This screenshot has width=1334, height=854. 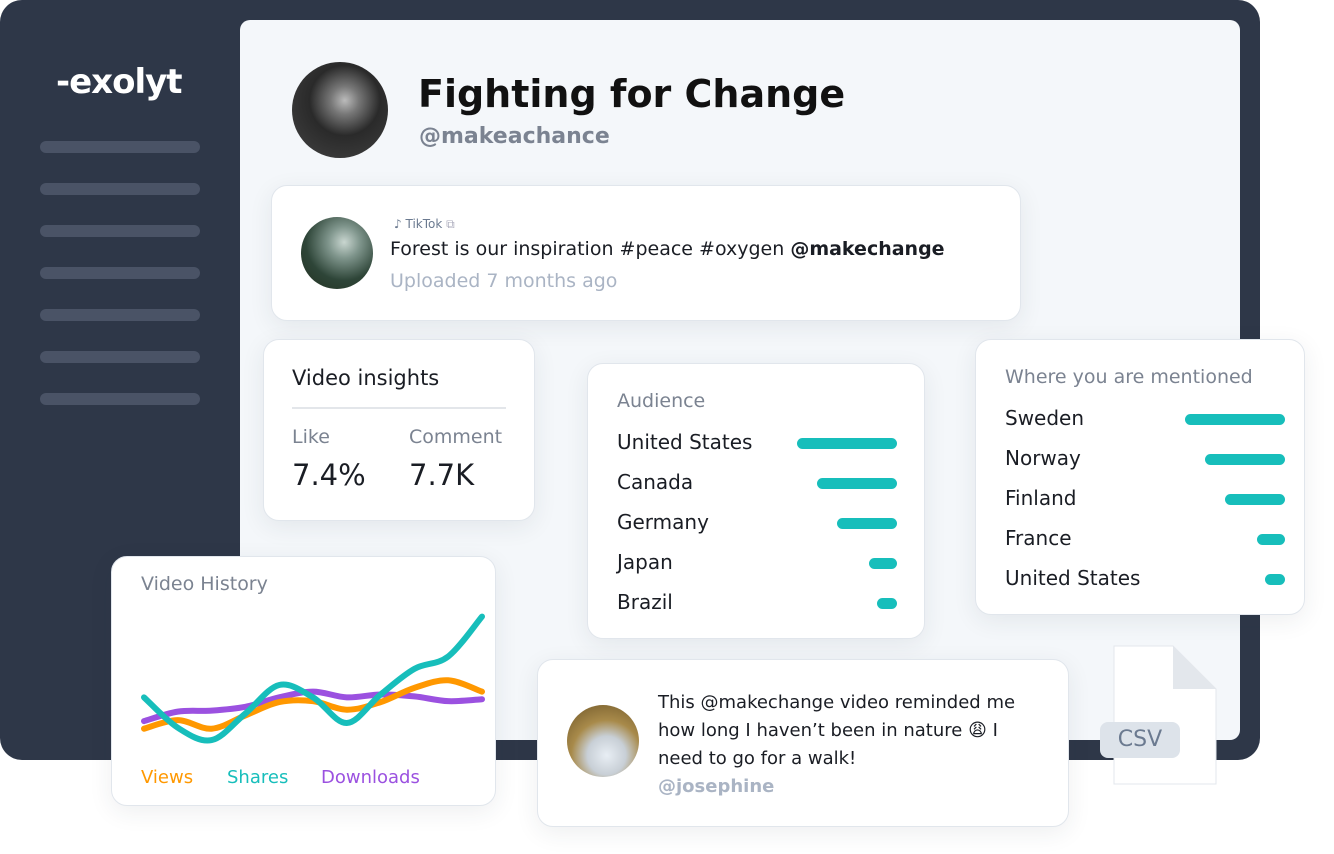 I want to click on audience-label: United States, so click(x=685, y=442).